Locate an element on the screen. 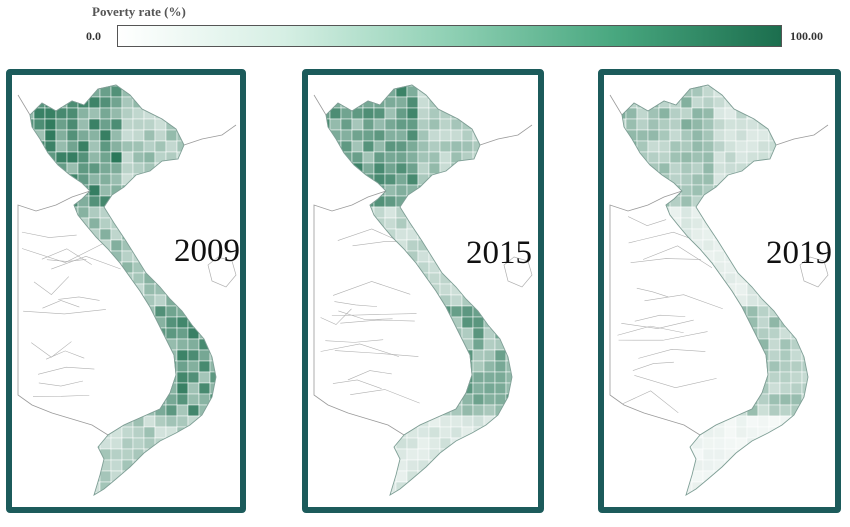 This screenshot has width=850, height=527. legend-title: Poverty rate (%) is located at coordinates (139, 11).